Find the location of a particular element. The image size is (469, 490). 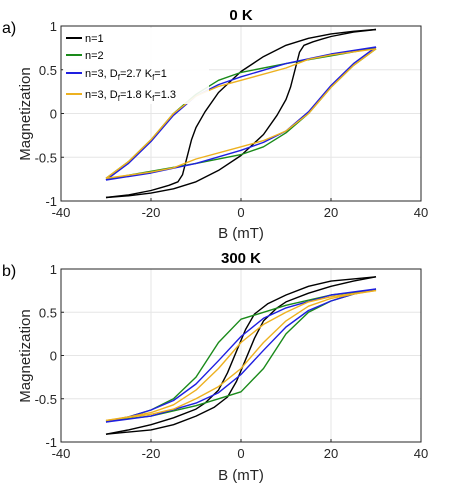

legend-item-n1: n=1 is located at coordinates (85, 39).